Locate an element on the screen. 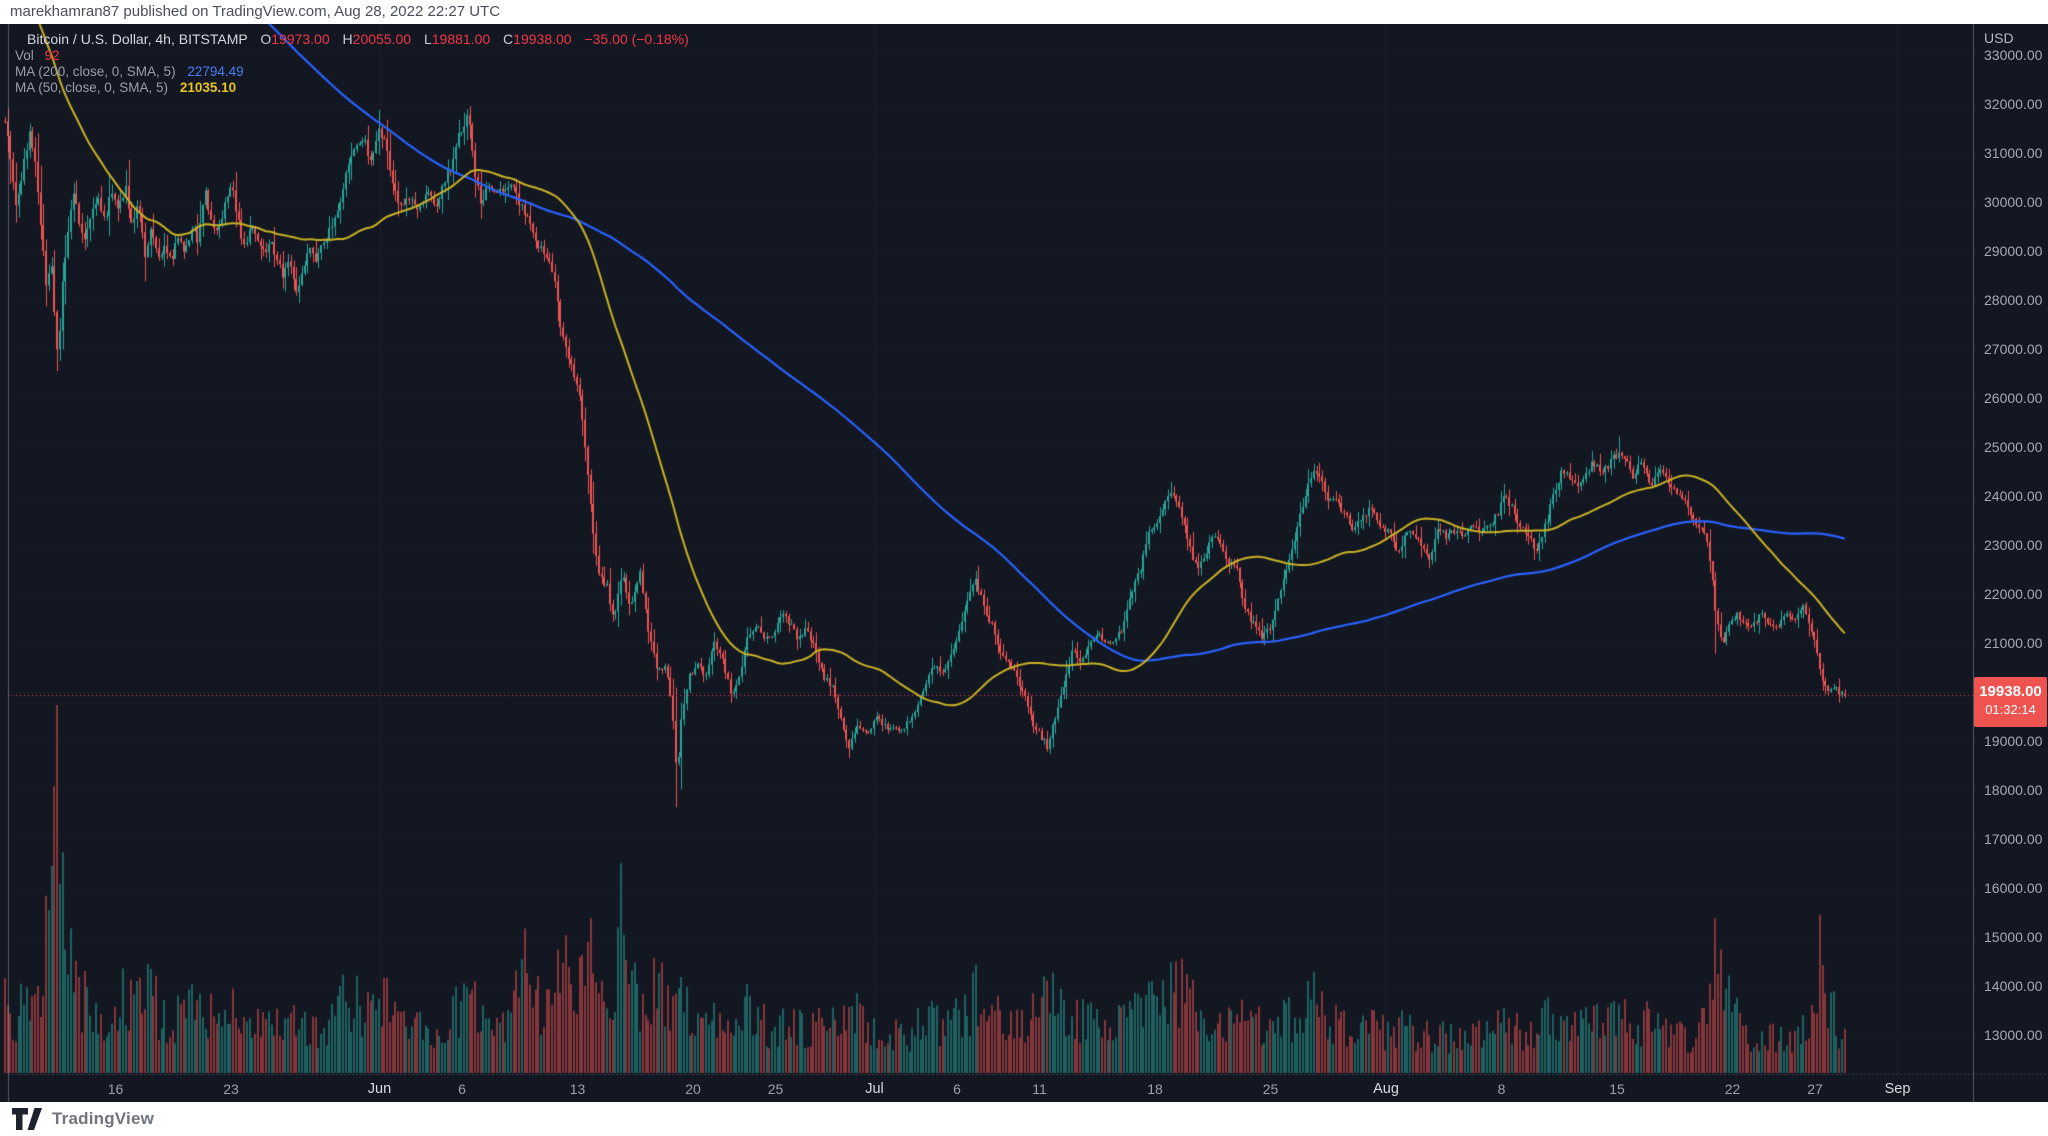 This screenshot has height=1136, width=2048. ma50-legend-row: MA (50, close, 0, SMA, 5) 21035.10 is located at coordinates (125, 87).